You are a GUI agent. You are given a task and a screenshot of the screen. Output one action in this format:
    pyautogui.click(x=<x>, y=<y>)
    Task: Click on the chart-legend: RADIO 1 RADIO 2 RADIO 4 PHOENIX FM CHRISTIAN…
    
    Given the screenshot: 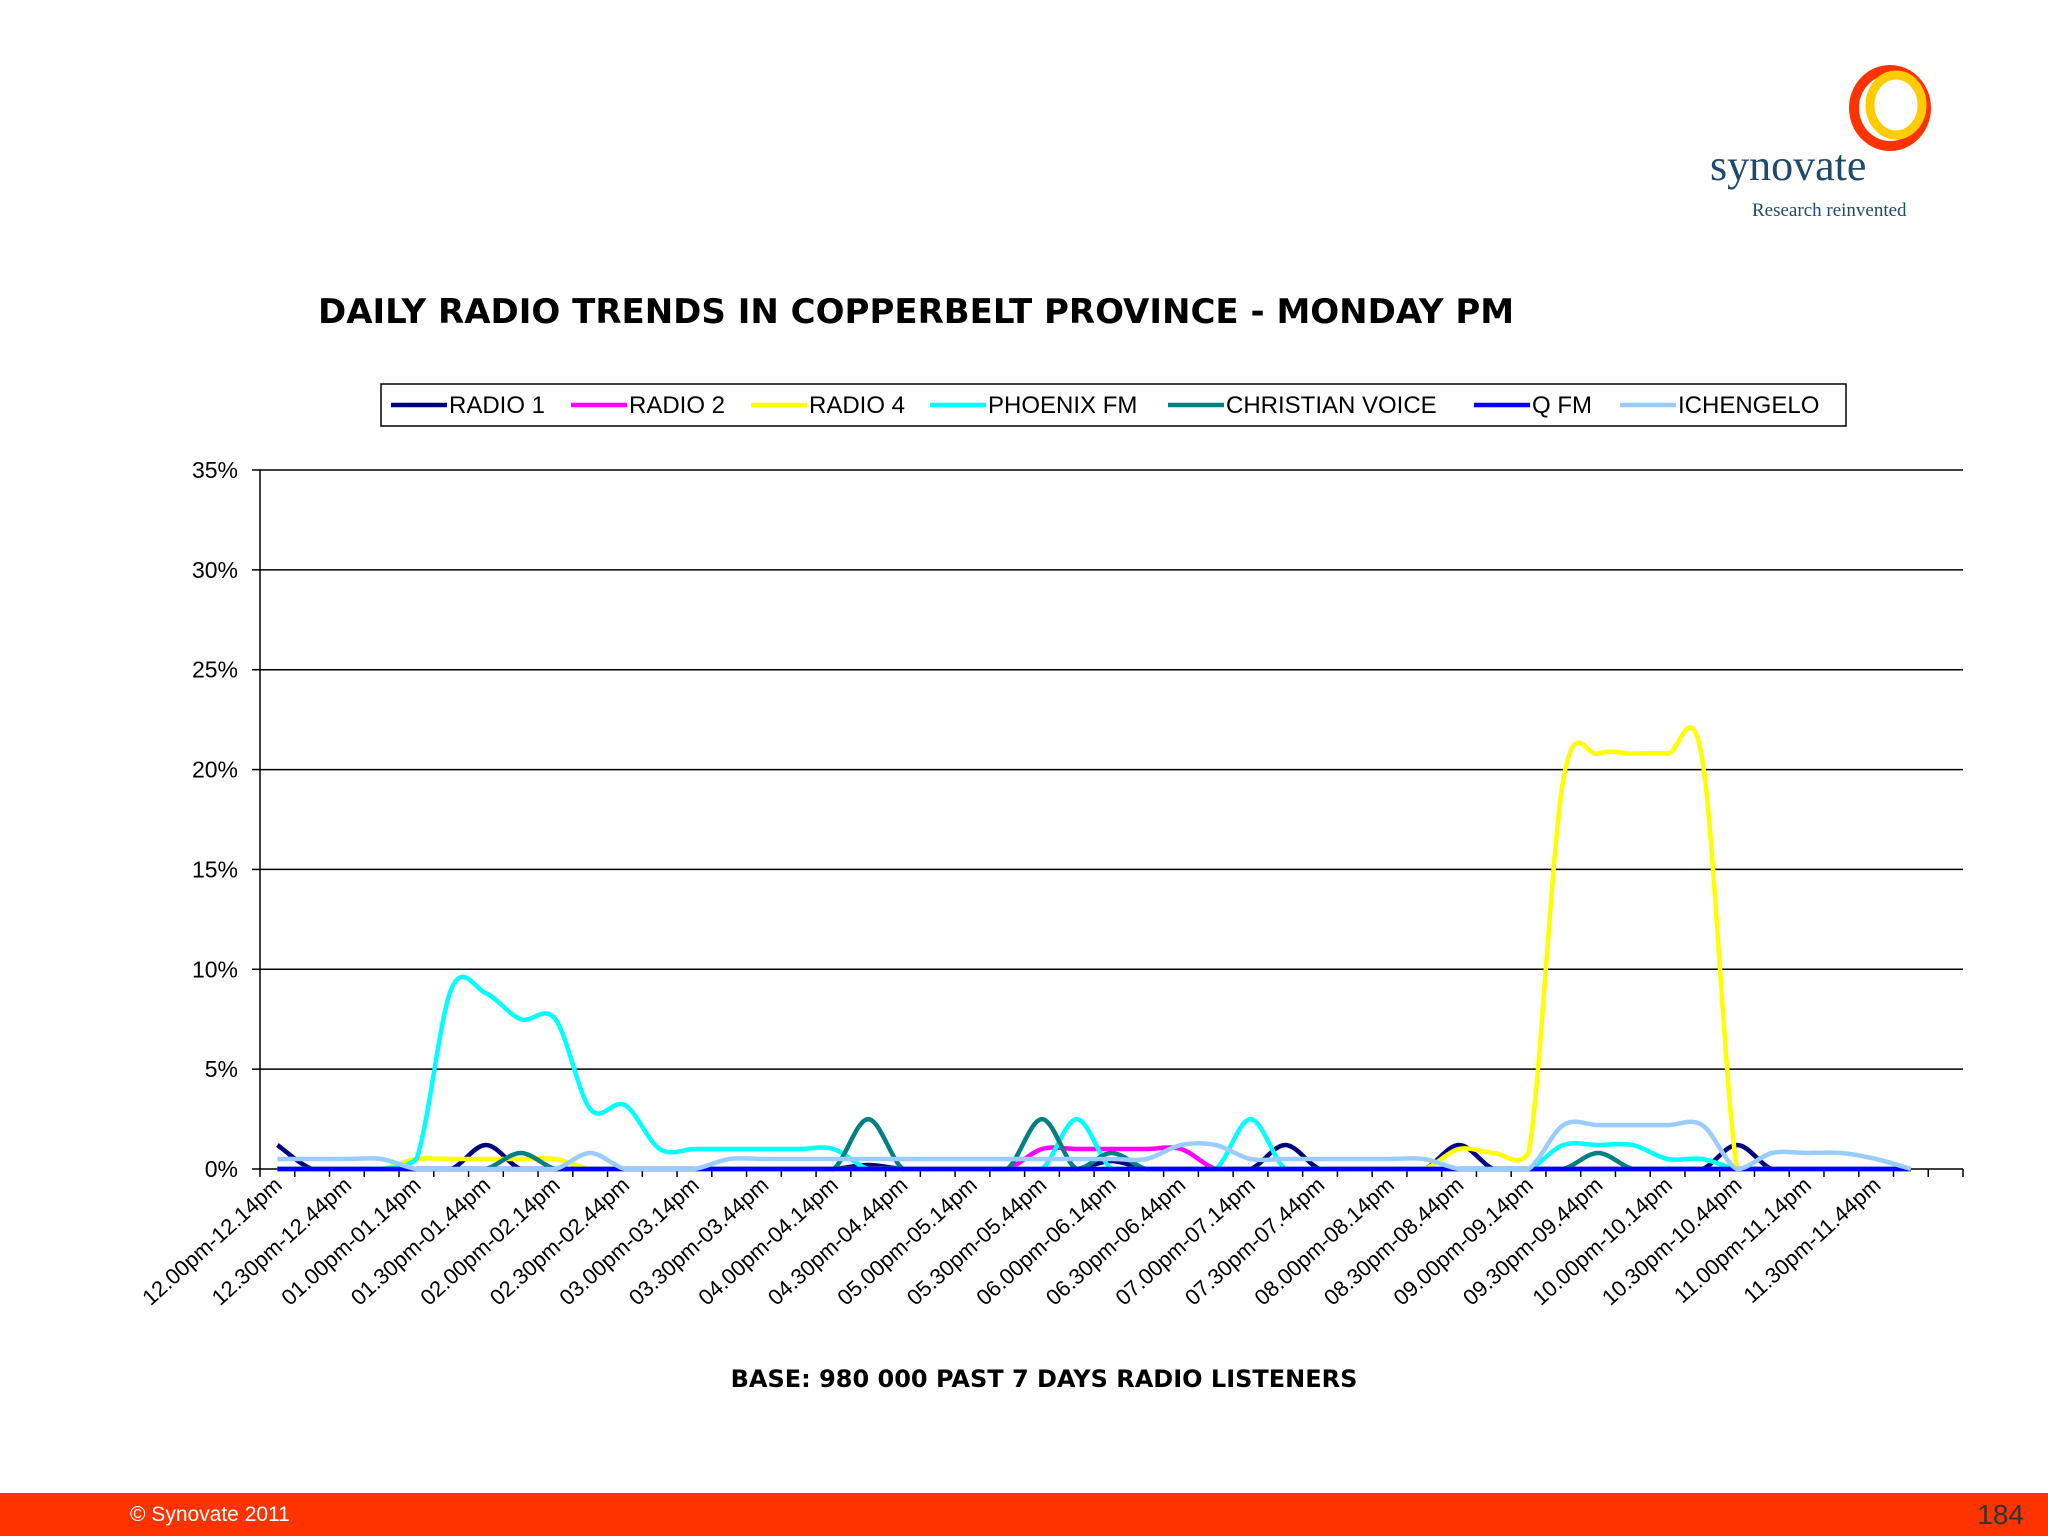 What is the action you would take?
    pyautogui.click(x=1113, y=405)
    